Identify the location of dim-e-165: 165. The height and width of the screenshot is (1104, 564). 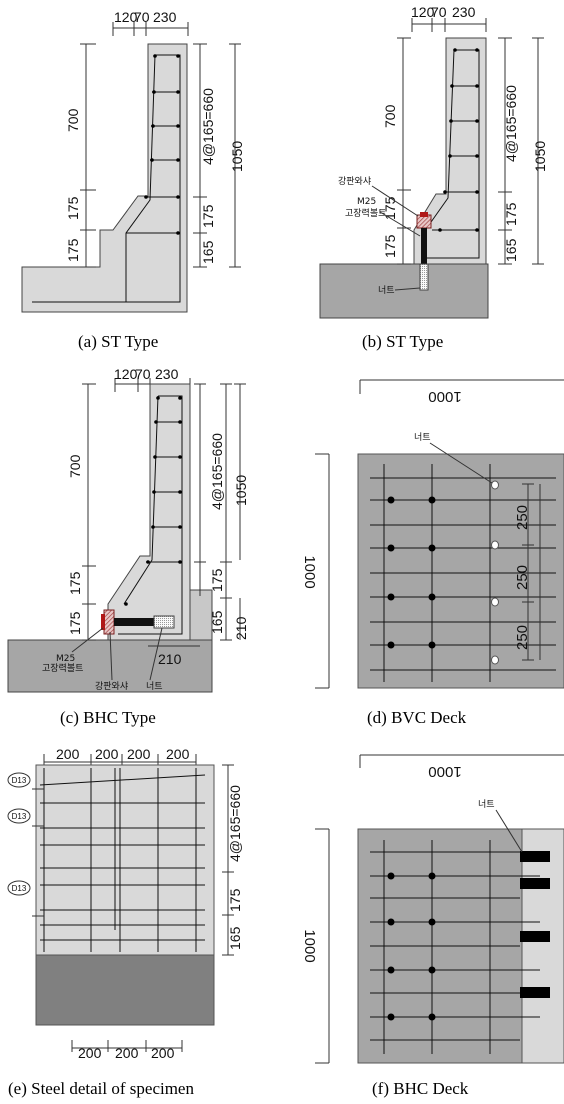
(235, 938).